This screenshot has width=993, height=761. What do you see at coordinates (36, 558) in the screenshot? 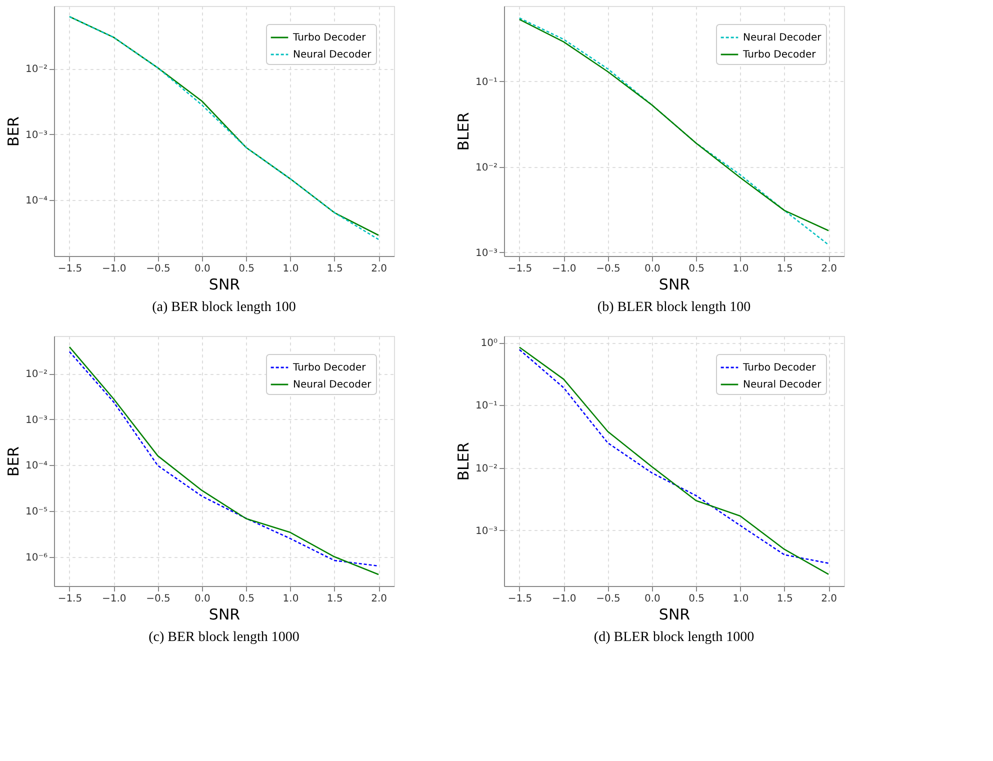
I see `y-tick-label: 10⁻⁶` at bounding box center [36, 558].